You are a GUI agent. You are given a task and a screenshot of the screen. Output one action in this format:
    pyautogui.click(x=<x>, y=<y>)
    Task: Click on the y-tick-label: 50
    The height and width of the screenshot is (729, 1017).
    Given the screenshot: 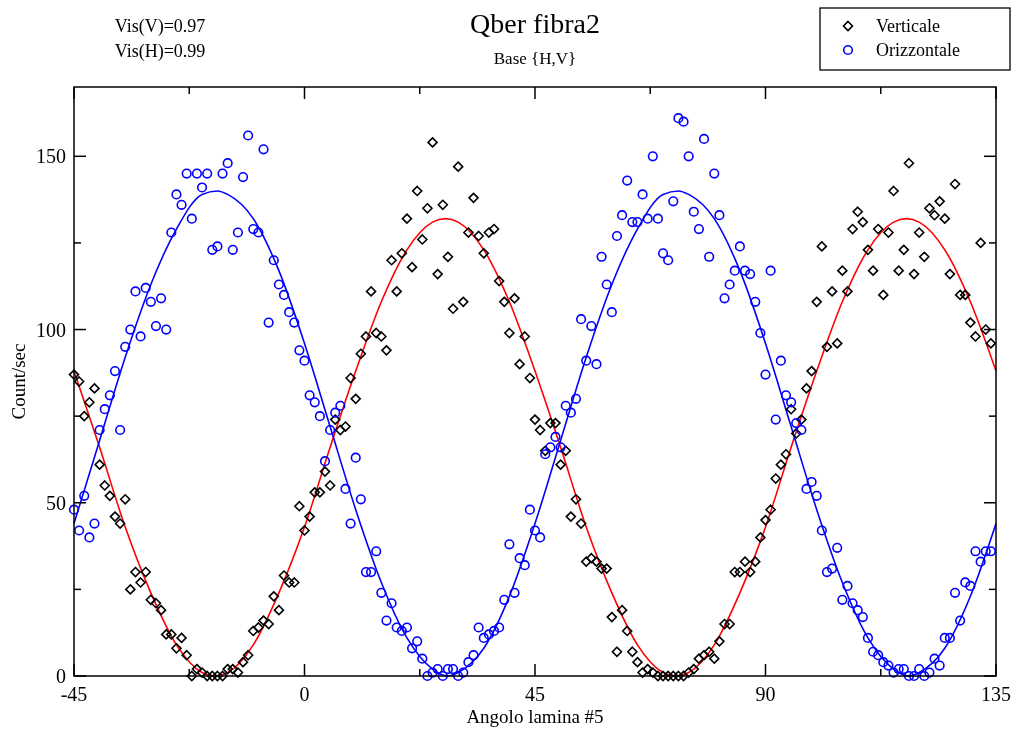 What is the action you would take?
    pyautogui.click(x=56, y=502)
    